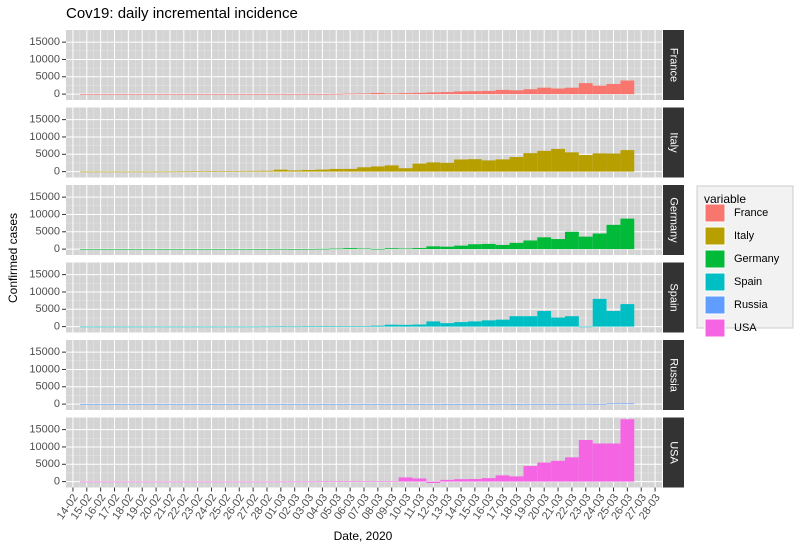 The width and height of the screenshot is (800, 550). I want to click on legend-label: USA, so click(745, 328).